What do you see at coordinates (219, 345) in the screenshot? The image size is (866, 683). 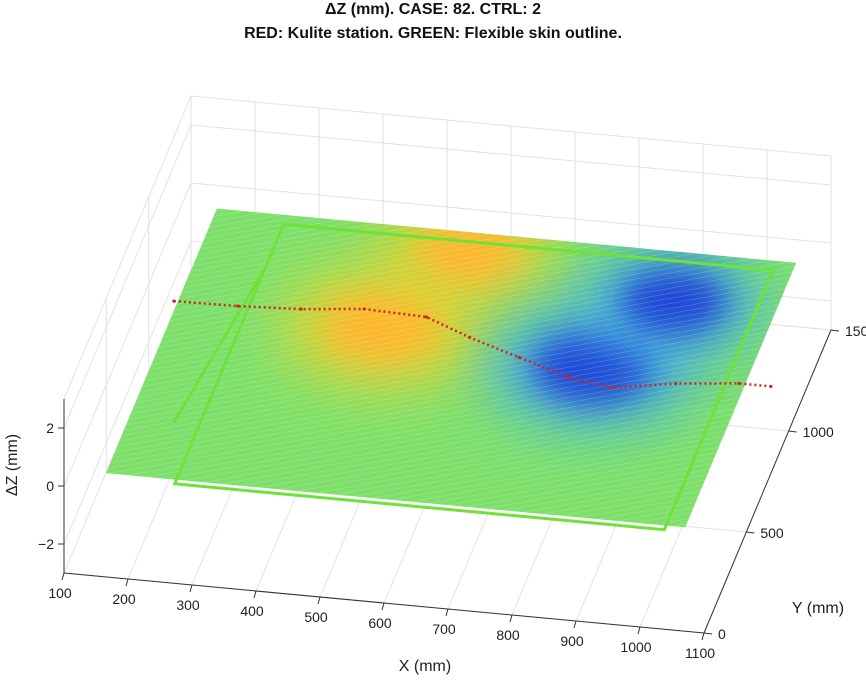 I see `skin-outline-edge` at bounding box center [219, 345].